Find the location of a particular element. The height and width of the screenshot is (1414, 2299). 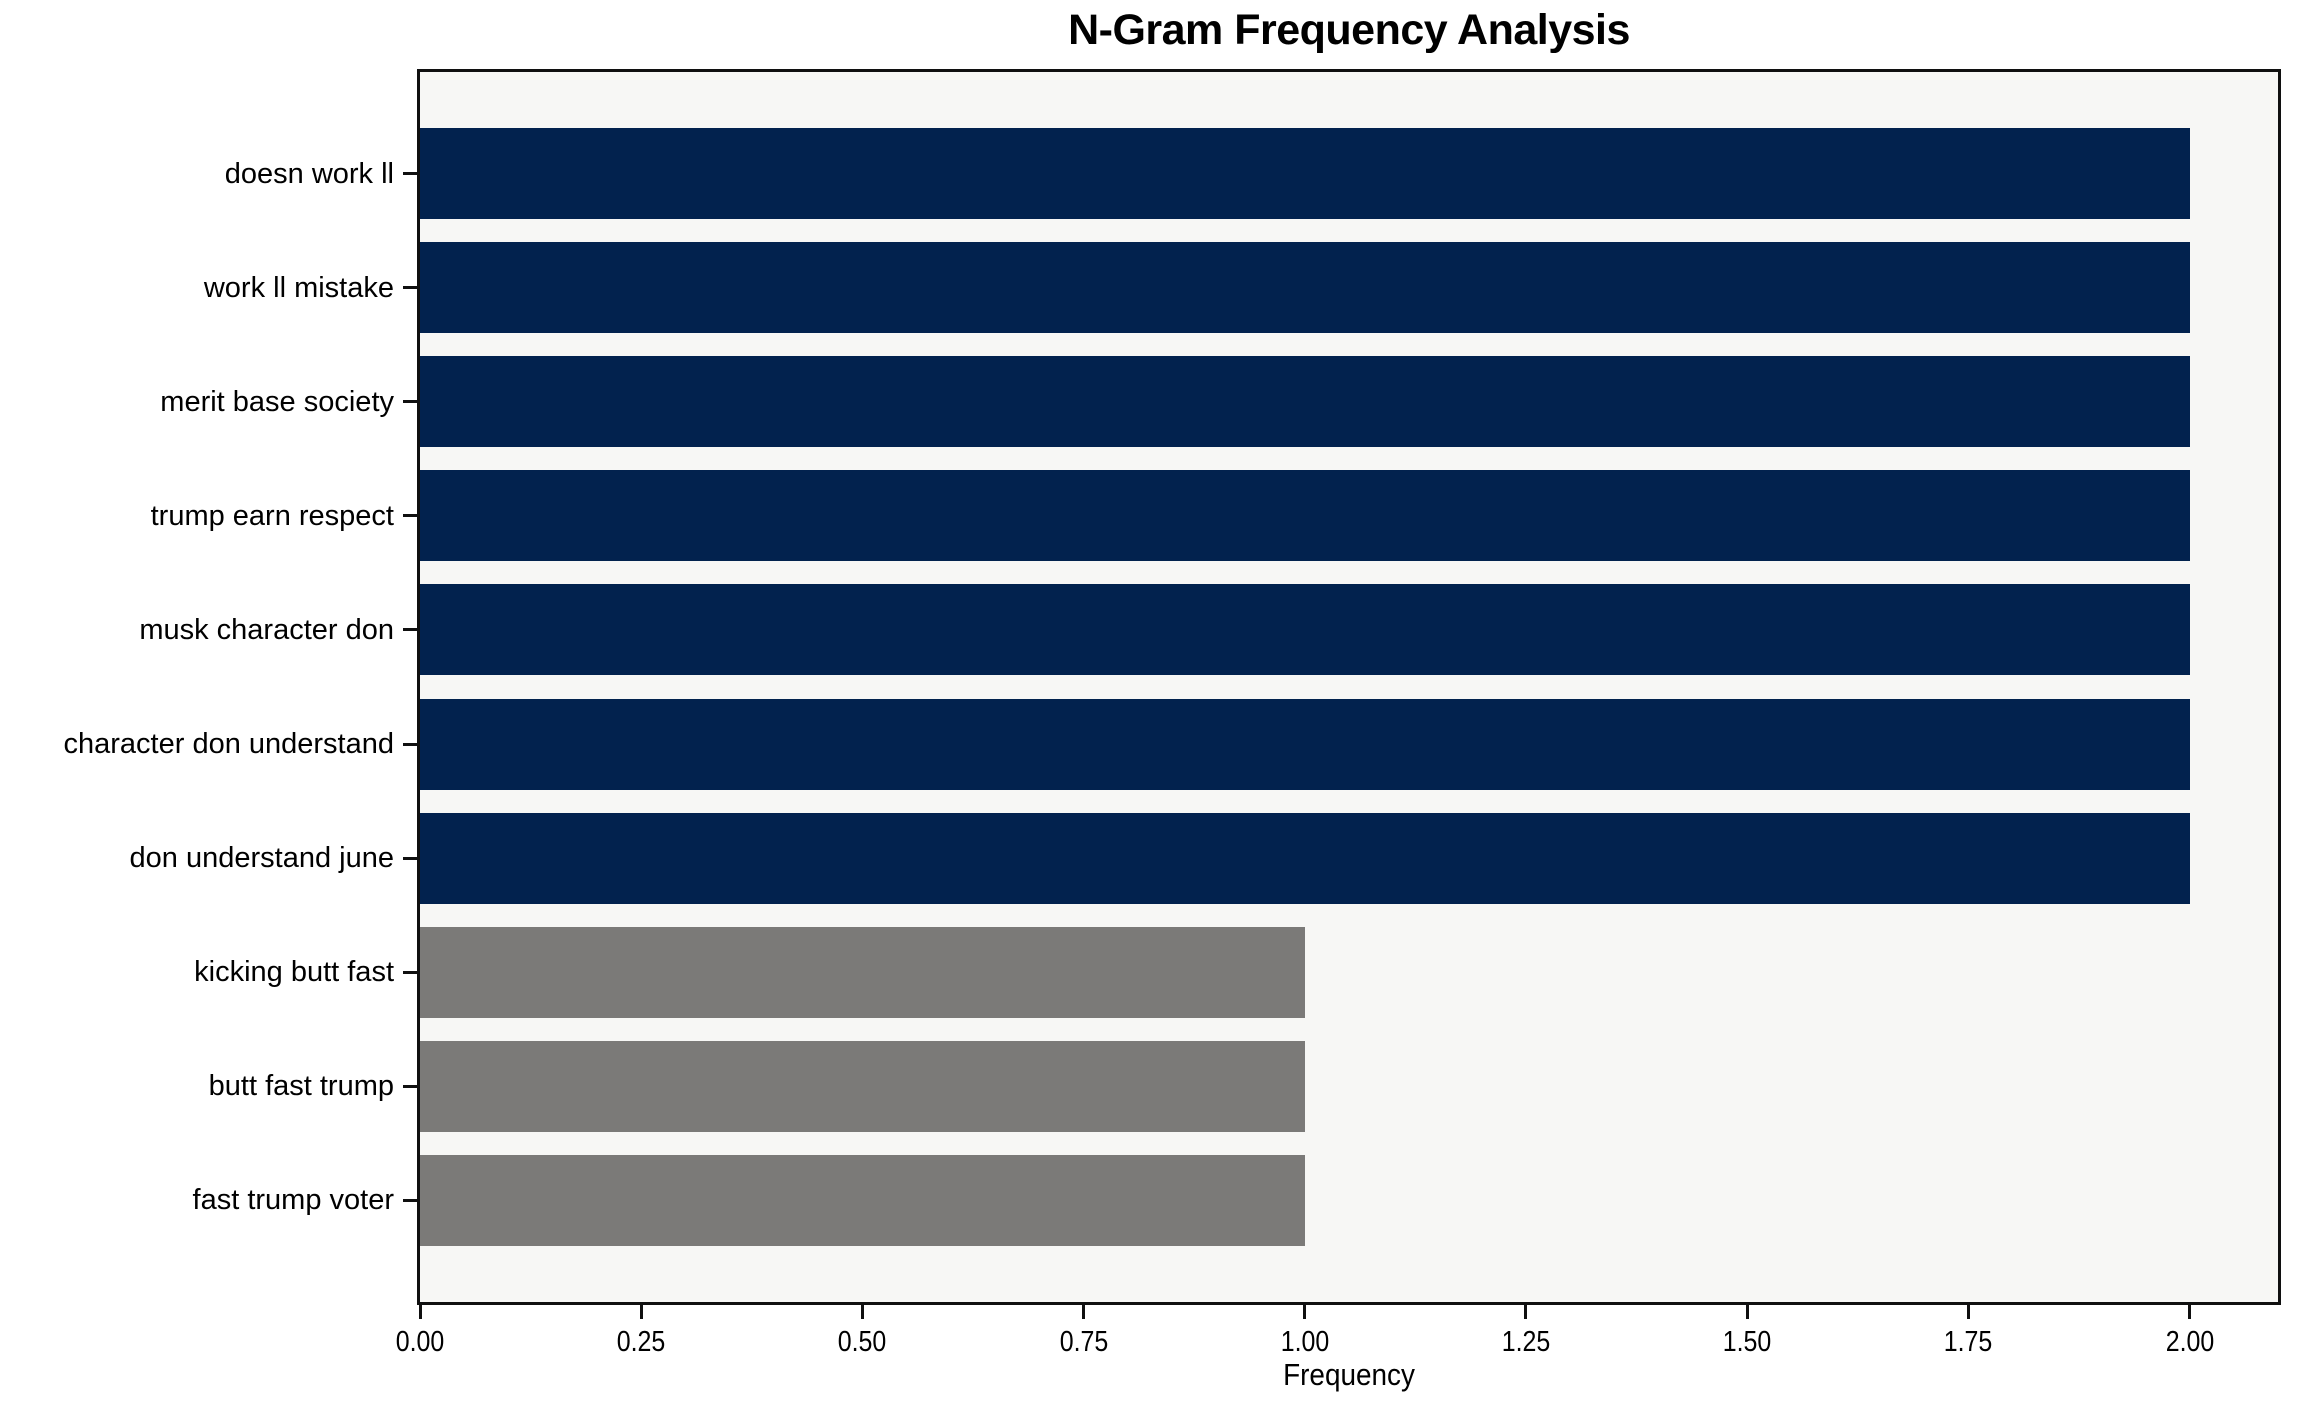

x-tick-label: 1.25 is located at coordinates (1526, 1342).